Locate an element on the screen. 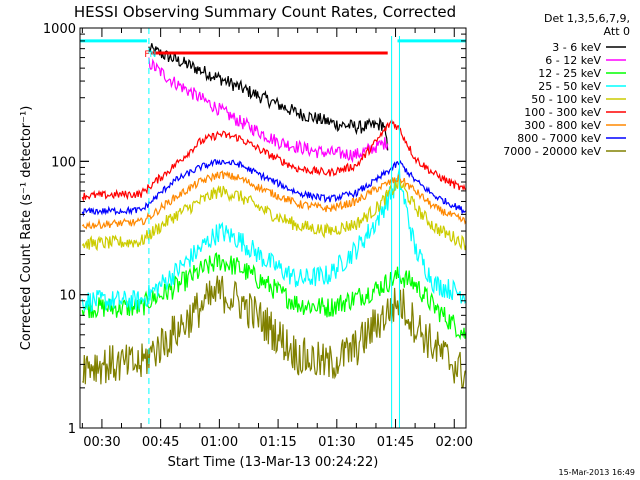 This screenshot has width=640, height=480. flag-marker-0: F is located at coordinates (146, 55).